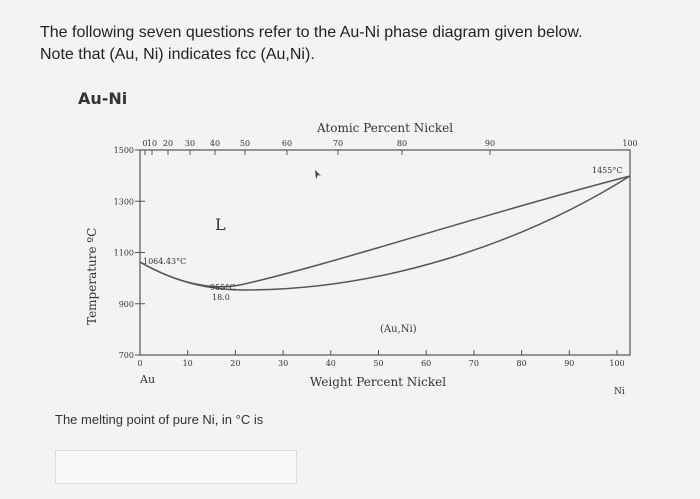  Describe the element at coordinates (147, 379) in the screenshot. I see `element-label: Au` at that location.